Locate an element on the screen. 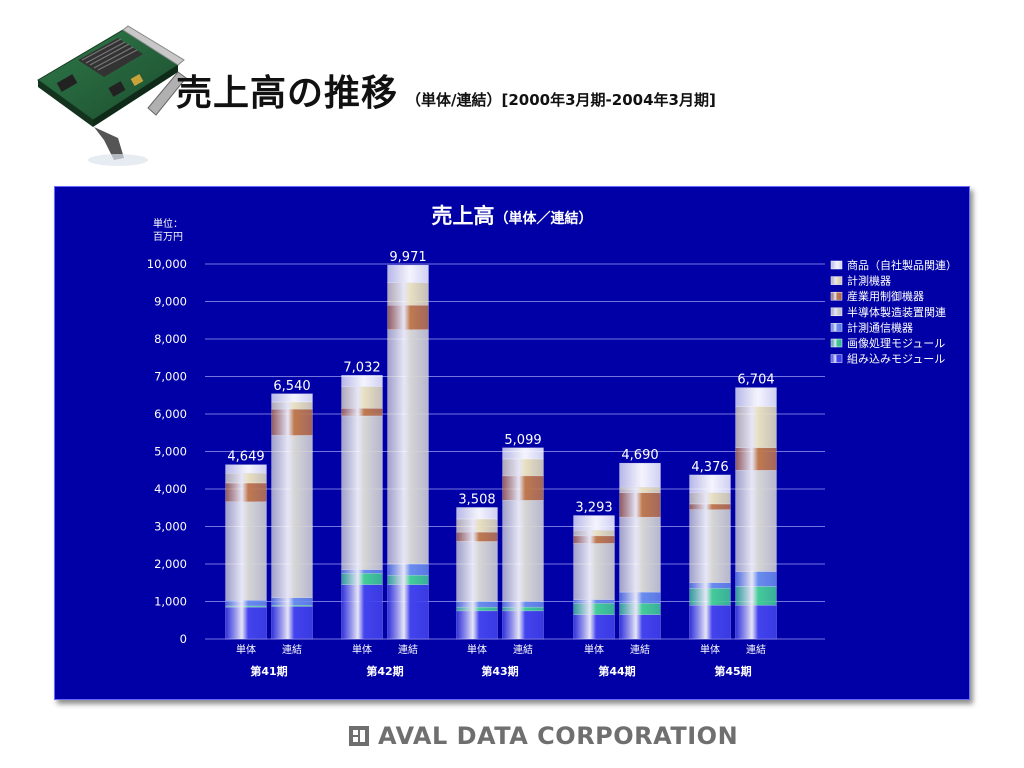 The image size is (1024, 768). bar-total-label: 9,971 is located at coordinates (407, 257).